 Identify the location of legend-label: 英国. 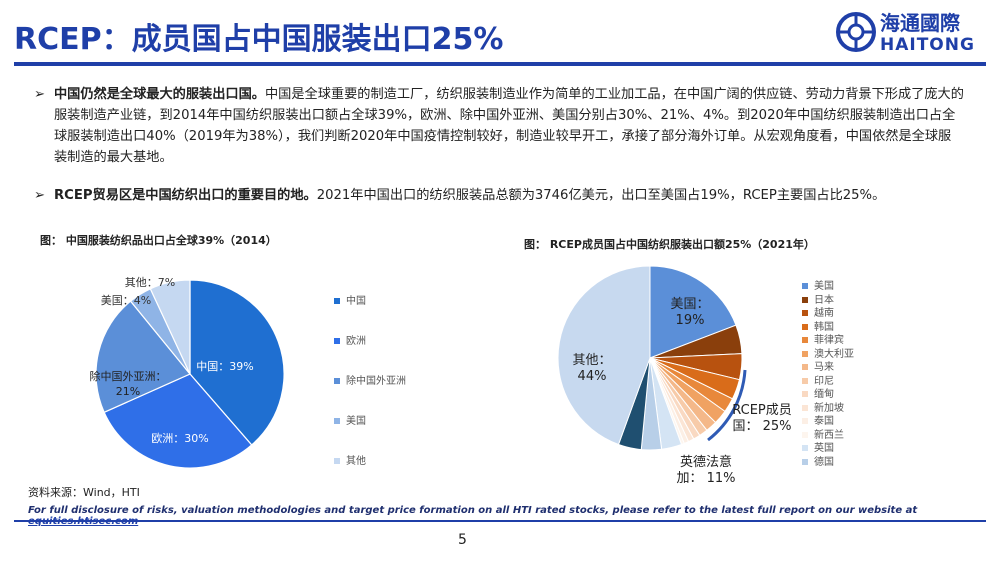
(824, 448).